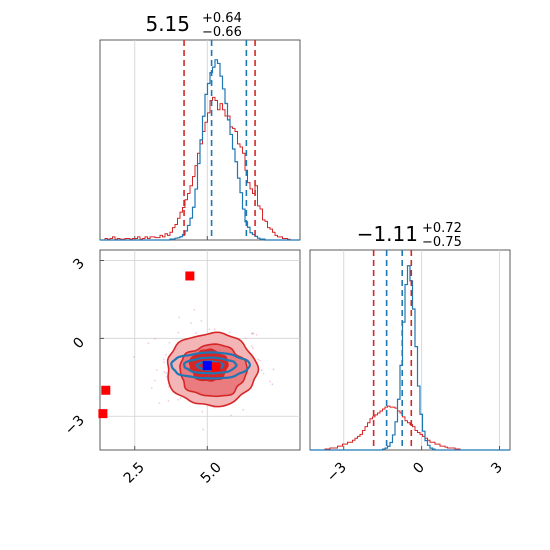  Describe the element at coordinates (134, 473) in the screenshot. I see `x-tick-label: 2.5` at that location.